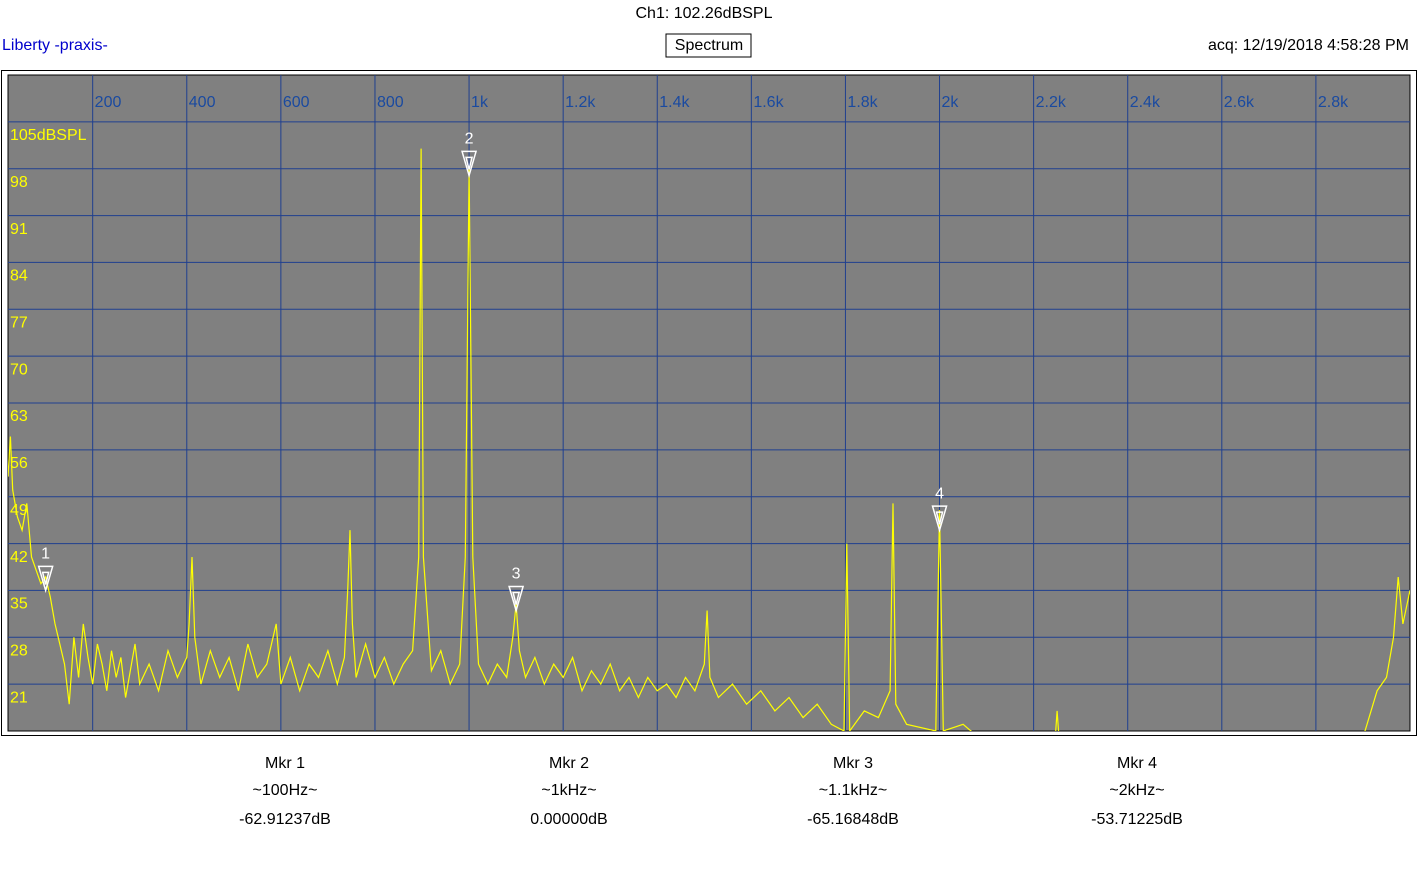 This screenshot has height=882, width=1418. Describe the element at coordinates (19, 463) in the screenshot. I see `y-tick-label: 56` at that location.